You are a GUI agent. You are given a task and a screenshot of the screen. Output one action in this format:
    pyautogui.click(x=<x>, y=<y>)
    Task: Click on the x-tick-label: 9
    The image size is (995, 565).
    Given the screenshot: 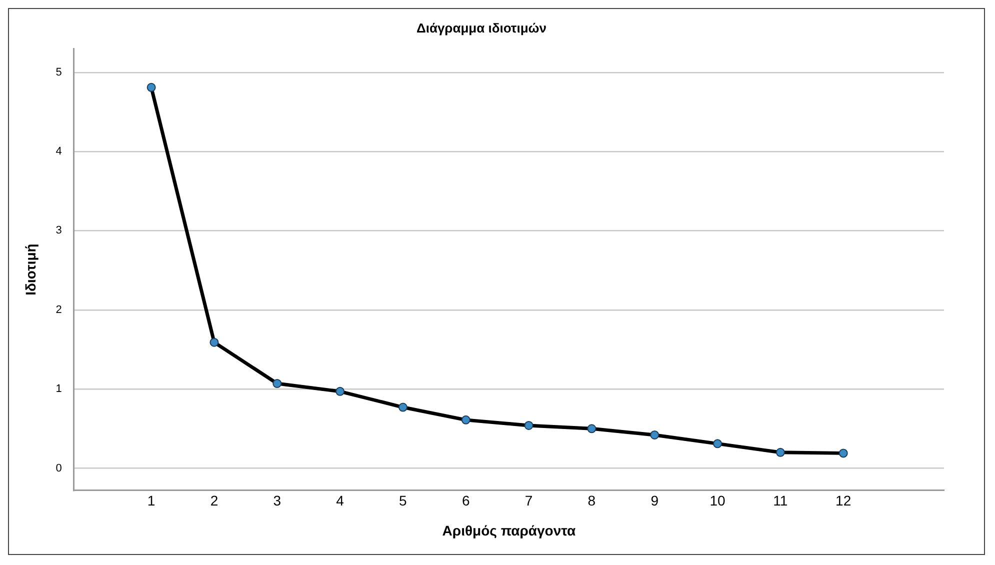 What is the action you would take?
    pyautogui.click(x=654, y=500)
    